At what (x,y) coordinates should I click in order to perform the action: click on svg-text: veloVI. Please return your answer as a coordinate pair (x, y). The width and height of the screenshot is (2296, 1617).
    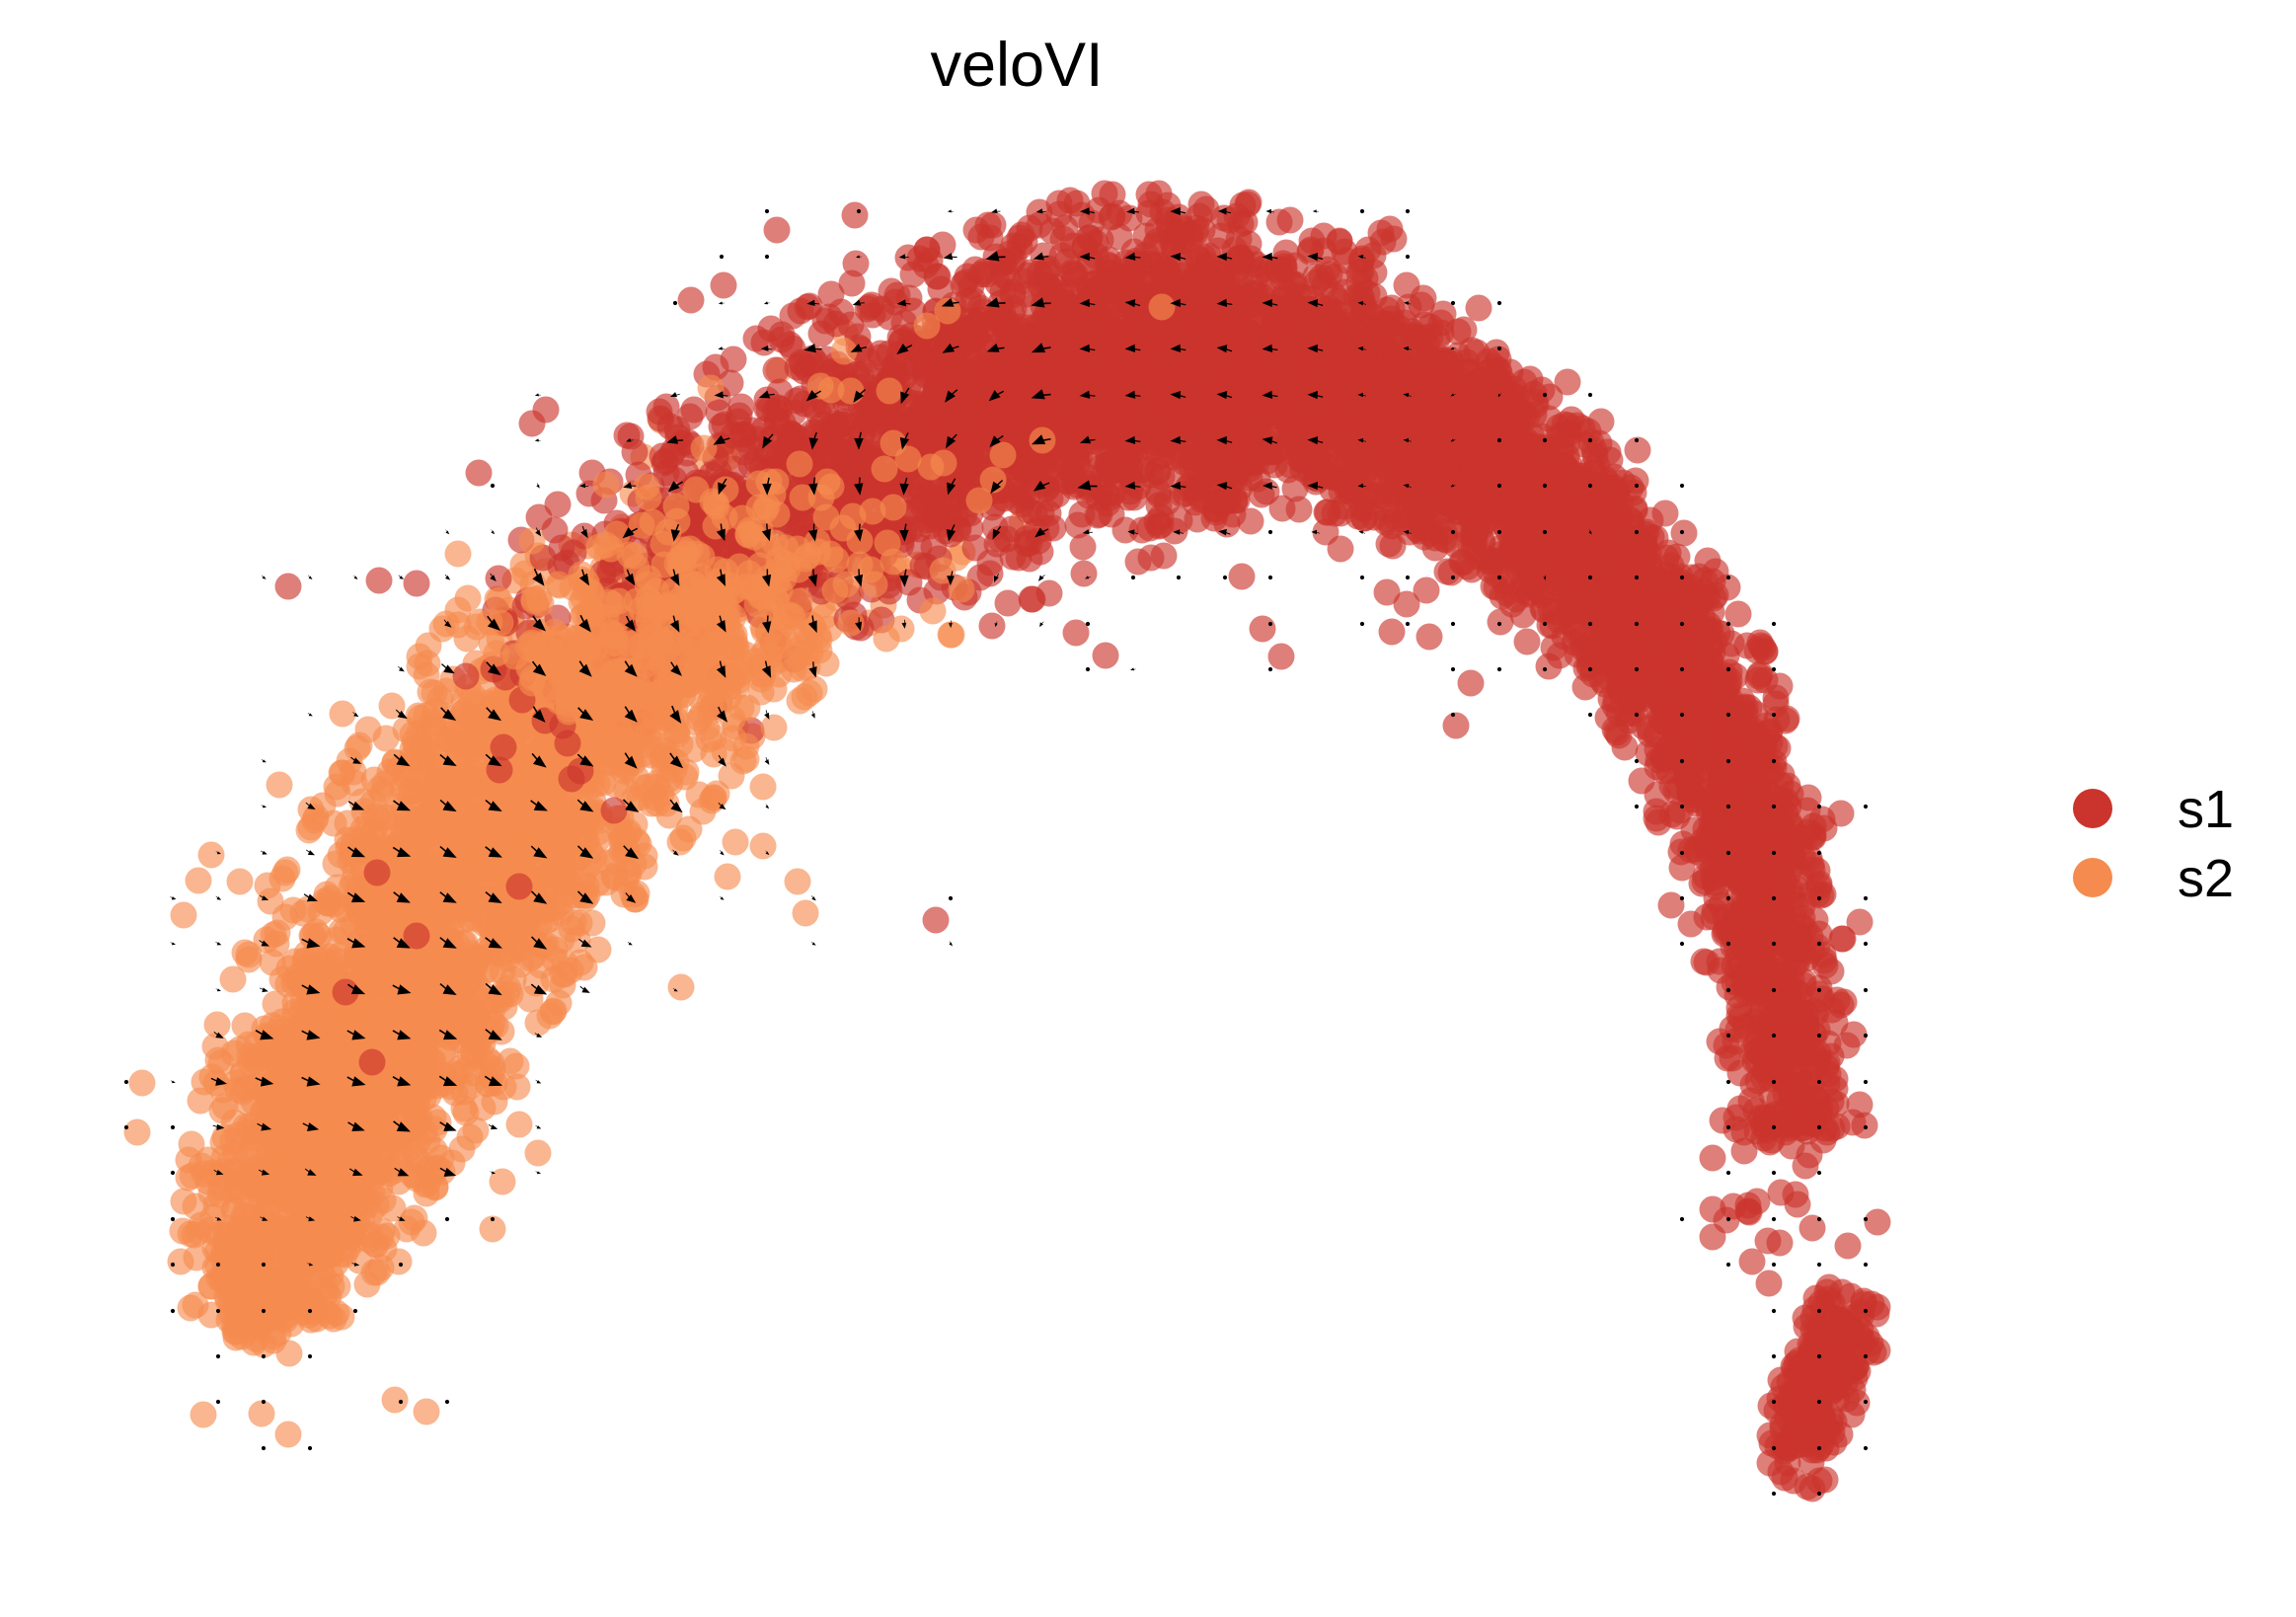
    Looking at the image, I should click on (1016, 65).